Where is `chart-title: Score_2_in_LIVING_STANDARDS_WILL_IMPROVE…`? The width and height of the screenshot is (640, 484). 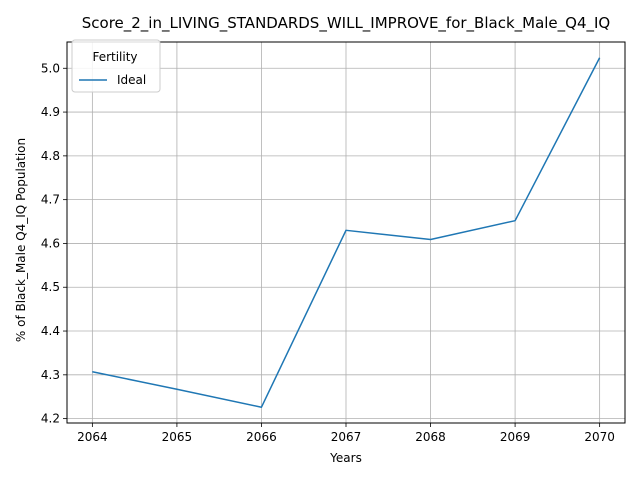
chart-title: Score_2_in_LIVING_STANDARDS_WILL_IMPROVE… is located at coordinates (346, 23).